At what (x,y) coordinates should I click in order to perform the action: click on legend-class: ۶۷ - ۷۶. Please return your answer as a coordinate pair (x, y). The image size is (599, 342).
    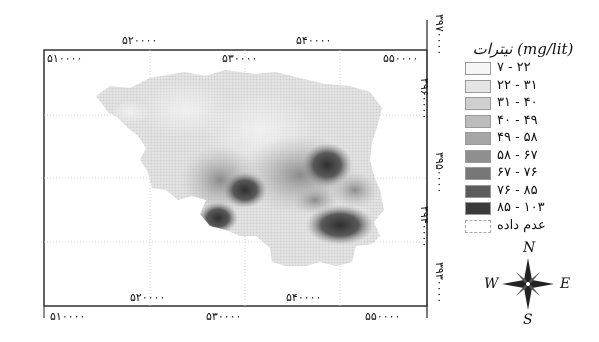
    Looking at the image, I should click on (525, 172).